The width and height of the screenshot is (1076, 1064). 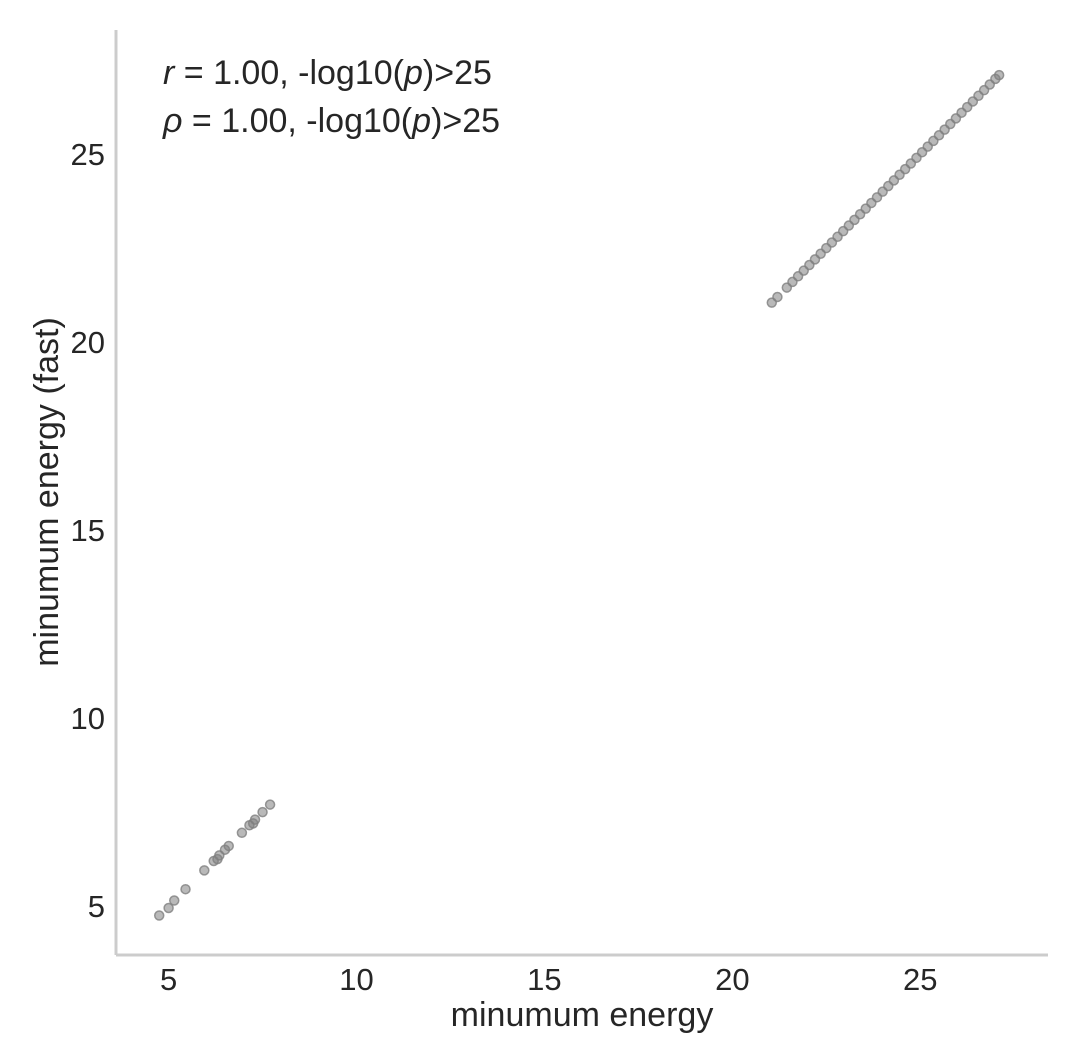 I want to click on x-tick-labels: 5 10 15 20 25, so click(x=548, y=979).